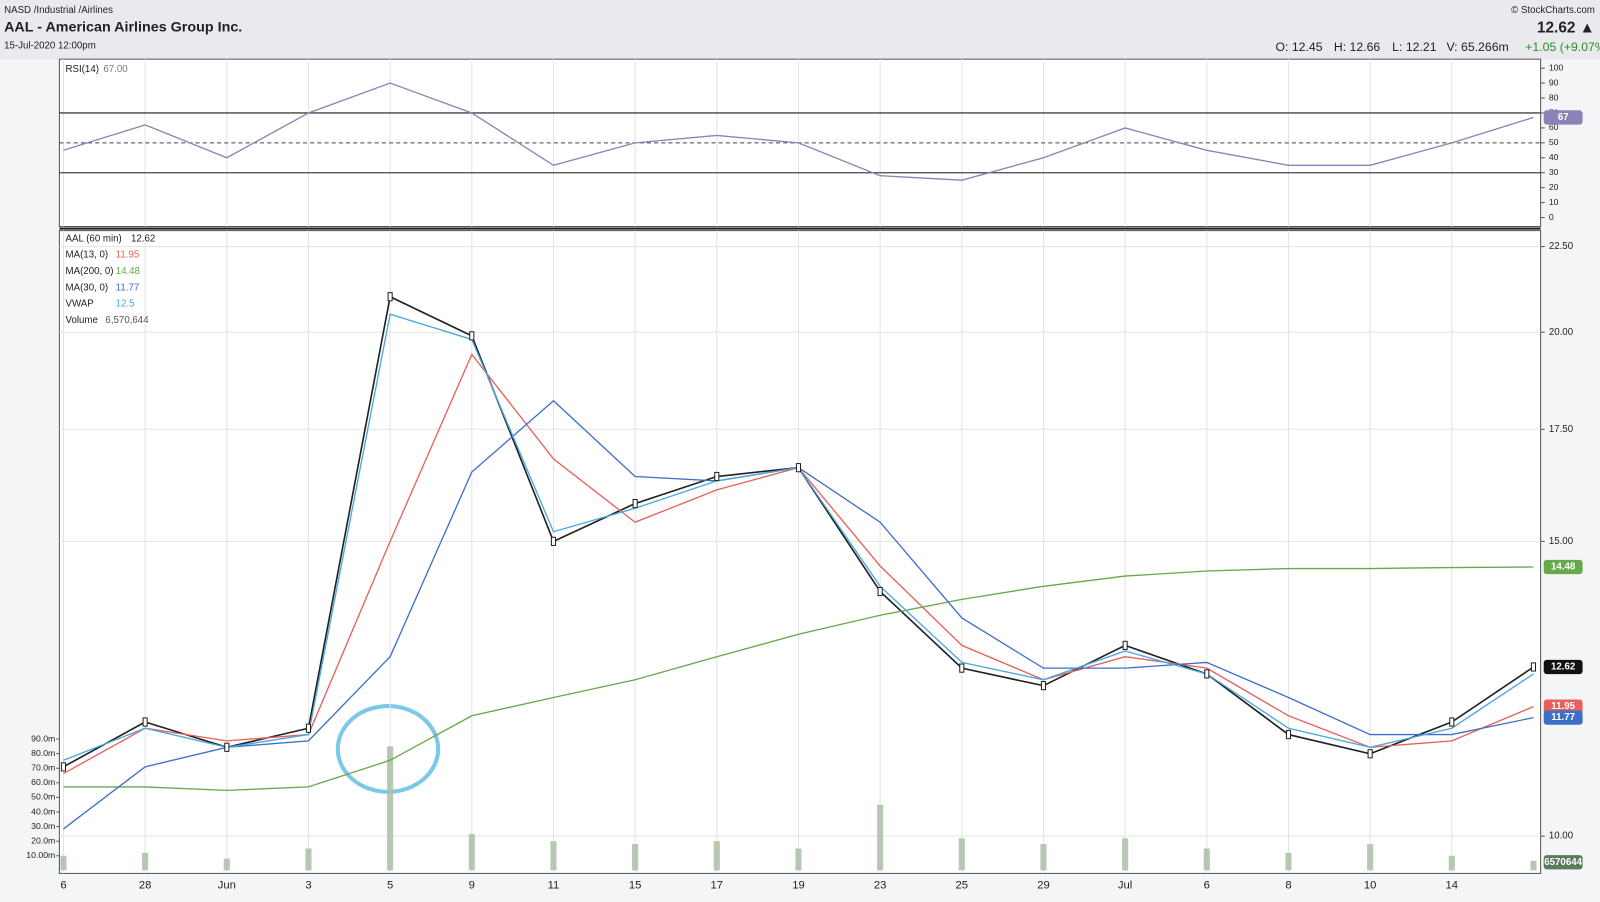  What do you see at coordinates (1553, 10) in the screenshot?
I see `source: © StockCharts.com` at bounding box center [1553, 10].